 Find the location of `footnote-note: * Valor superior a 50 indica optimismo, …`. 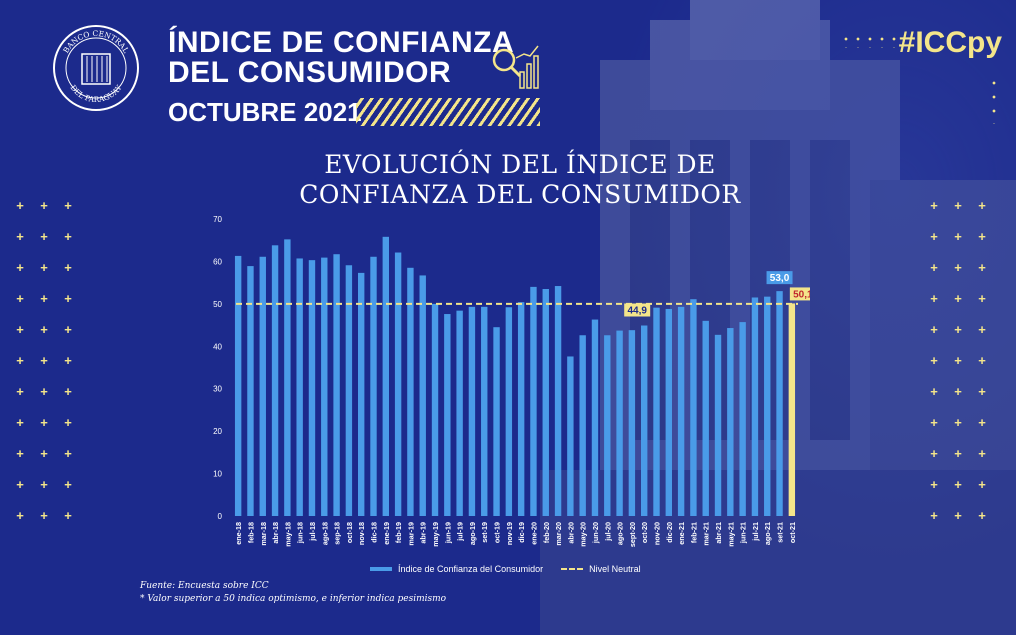

footnote-note: * Valor superior a 50 indica optimismo, … is located at coordinates (293, 599).